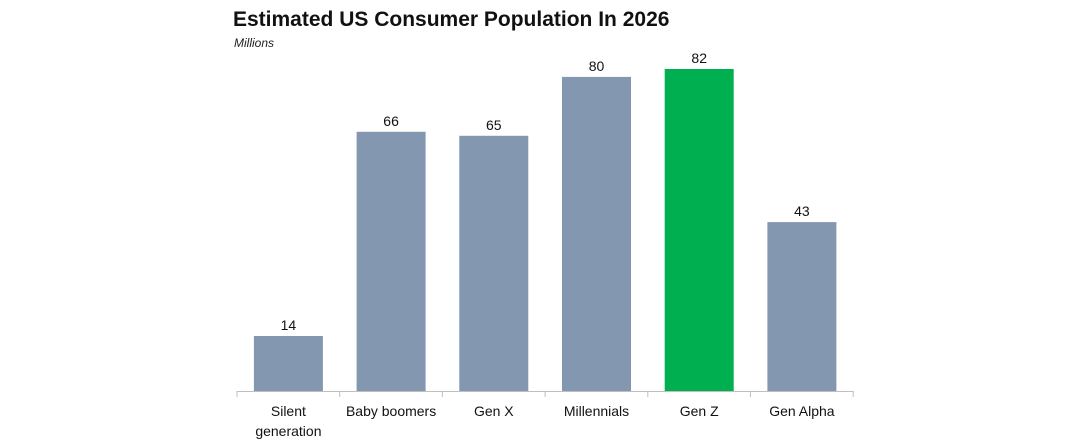 The width and height of the screenshot is (1080, 441). I want to click on x-tick-label: Millennials, so click(596, 411).